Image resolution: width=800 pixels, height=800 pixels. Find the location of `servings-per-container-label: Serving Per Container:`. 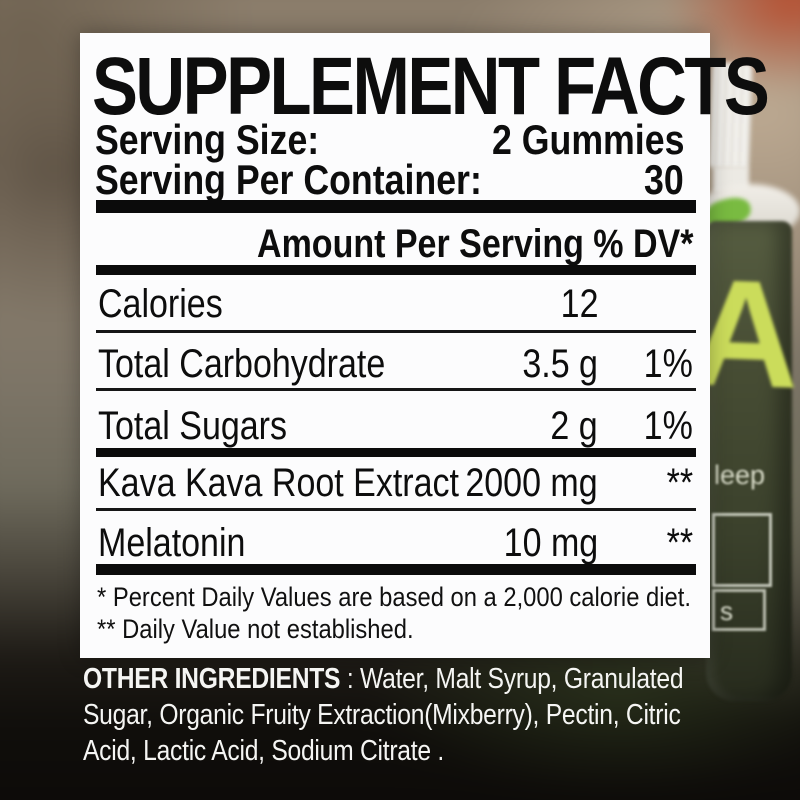

servings-per-container-label: Serving Per Container: is located at coordinates (288, 179).